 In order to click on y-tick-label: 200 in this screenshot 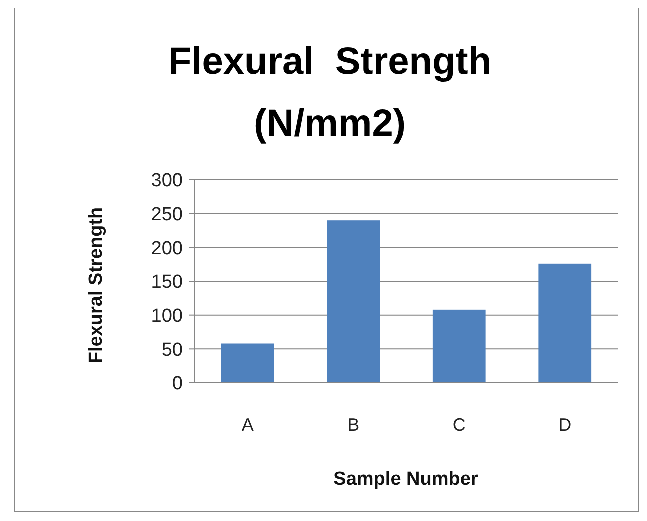, I will do `click(167, 249)`.